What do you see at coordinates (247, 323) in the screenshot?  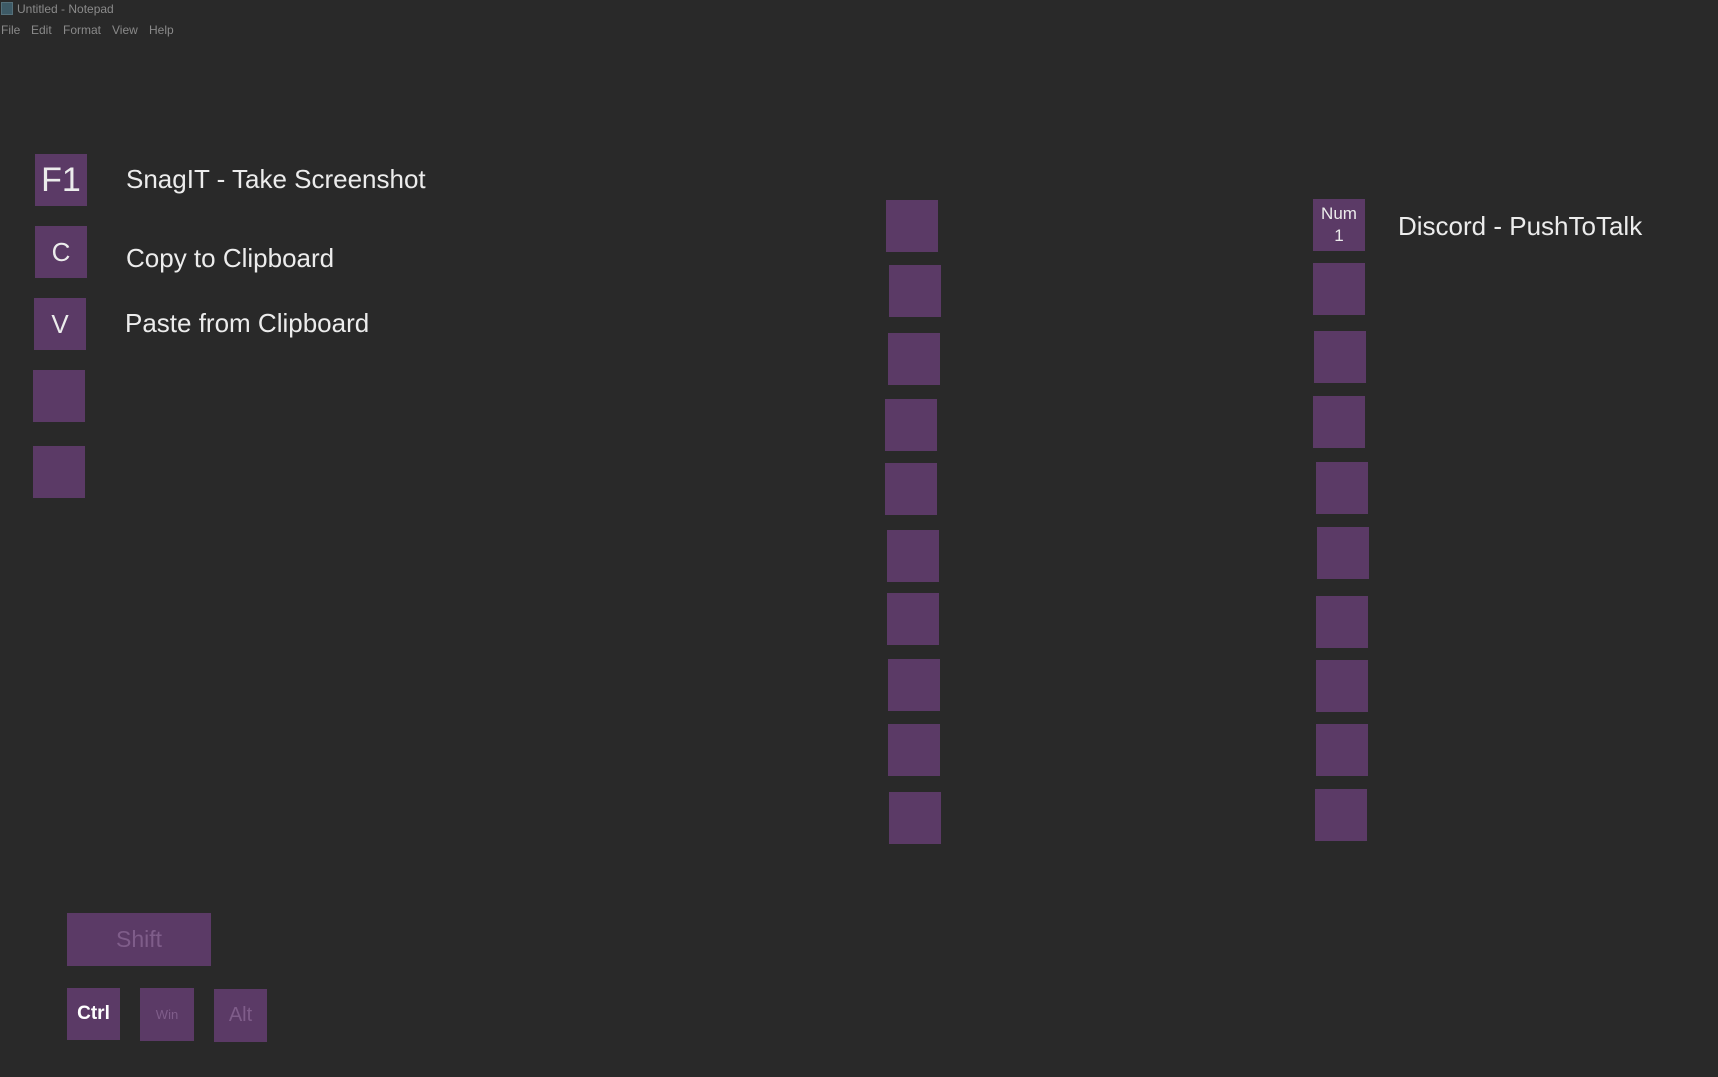 I see `binding-label-v: Paste from Clipboard` at bounding box center [247, 323].